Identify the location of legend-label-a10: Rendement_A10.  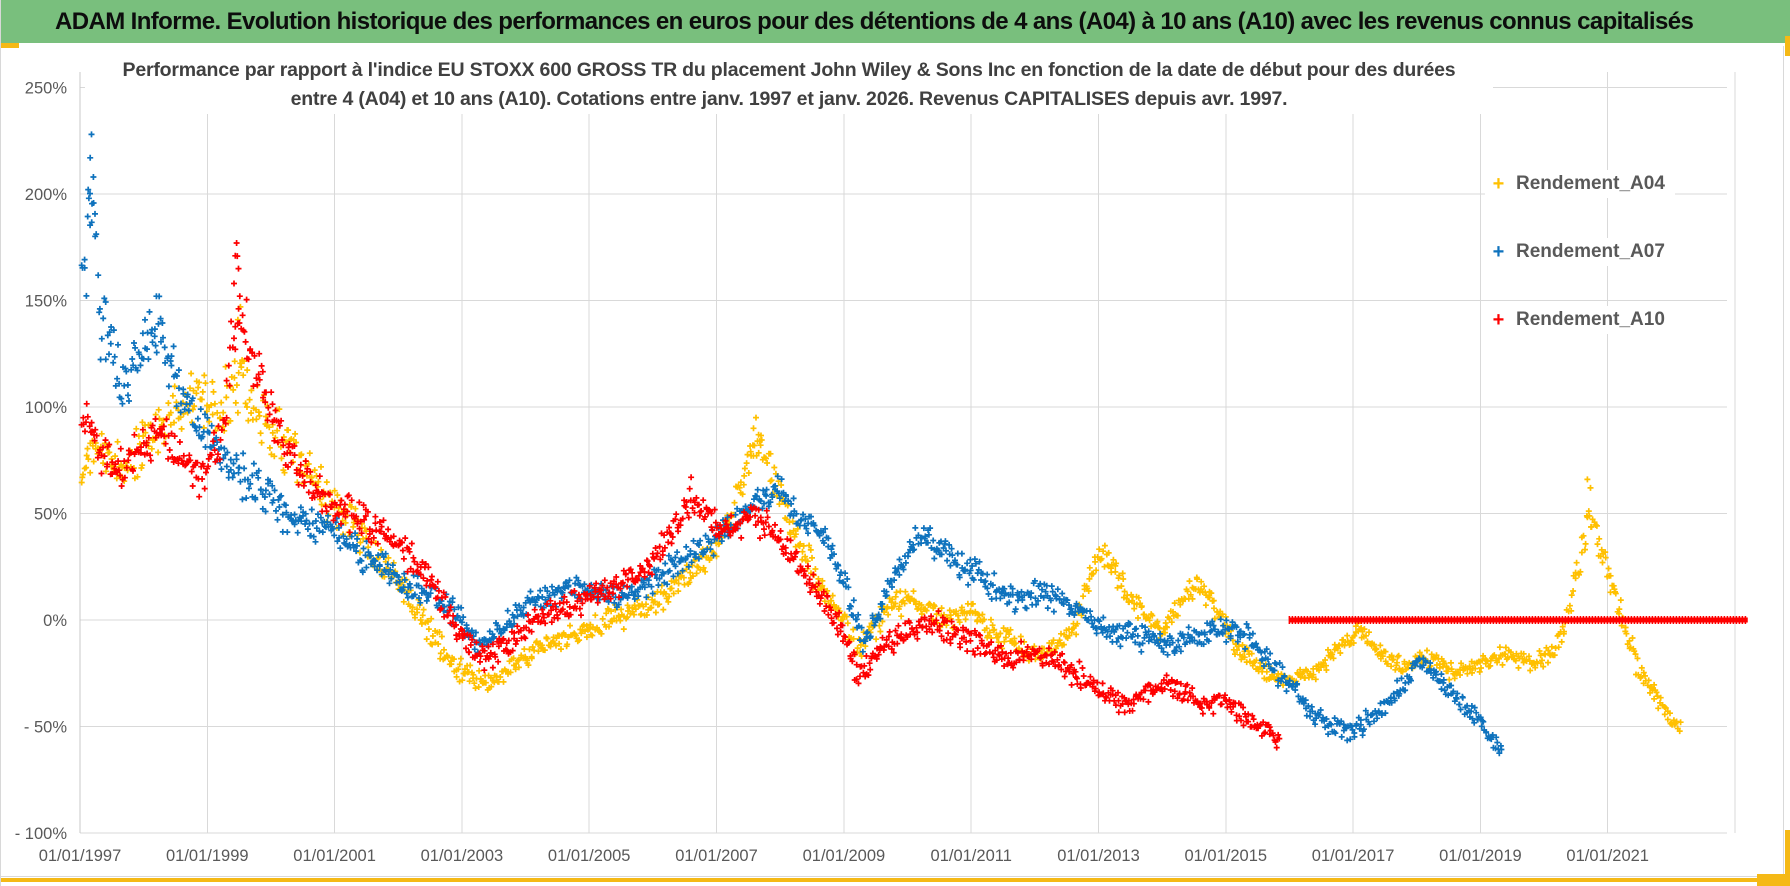
(1590, 319).